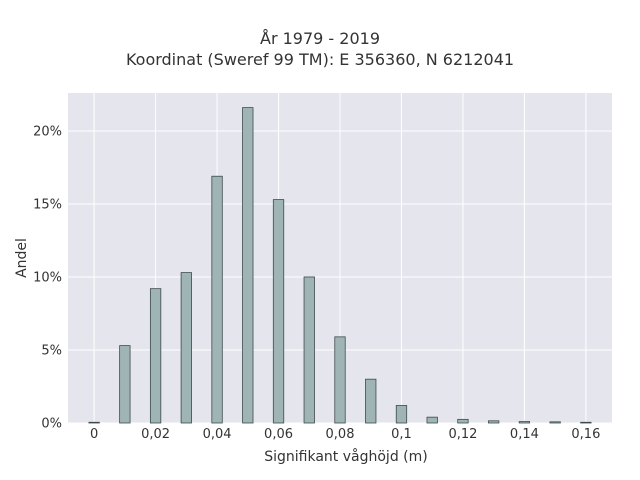 This screenshot has width=640, height=480. Describe the element at coordinates (94, 434) in the screenshot. I see `x-tick-label: 0` at that location.